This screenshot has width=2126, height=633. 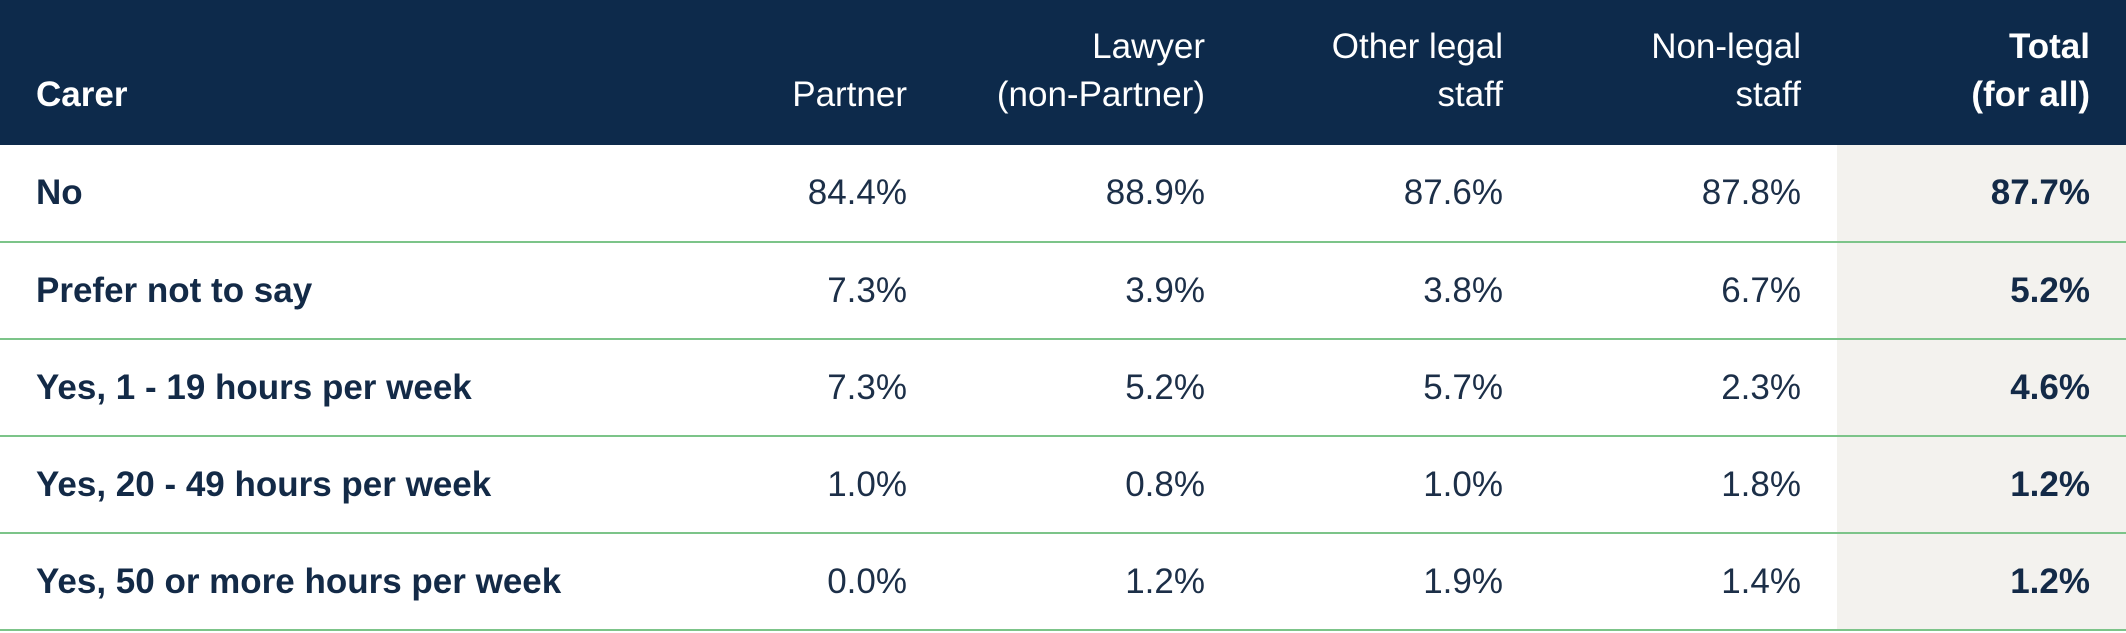 I want to click on header-non-legal-line-2: staff, so click(x=1768, y=94).